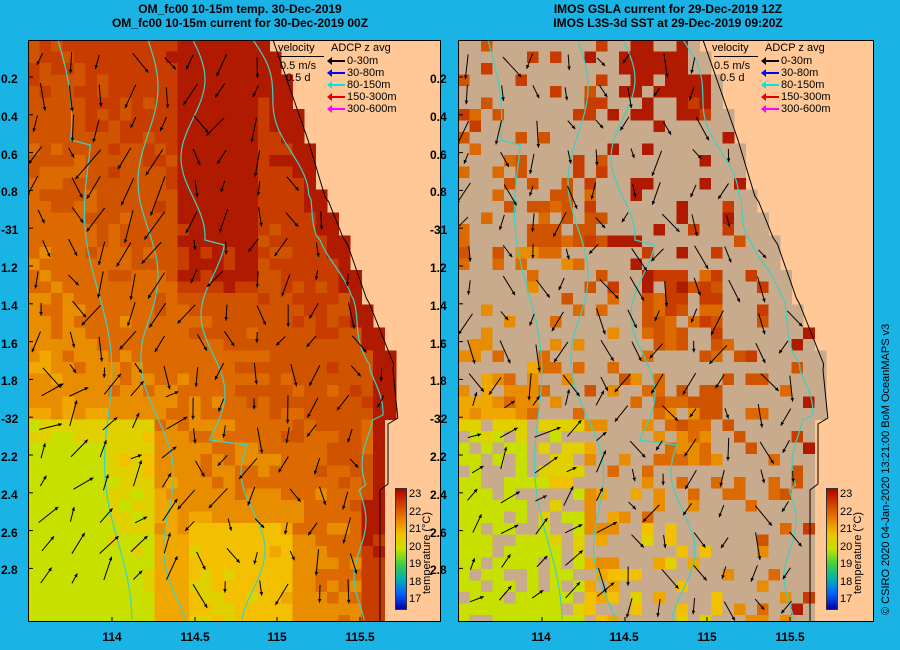 The width and height of the screenshot is (900, 650). I want to click on y-tick-label: 0.6, so click(438, 154).